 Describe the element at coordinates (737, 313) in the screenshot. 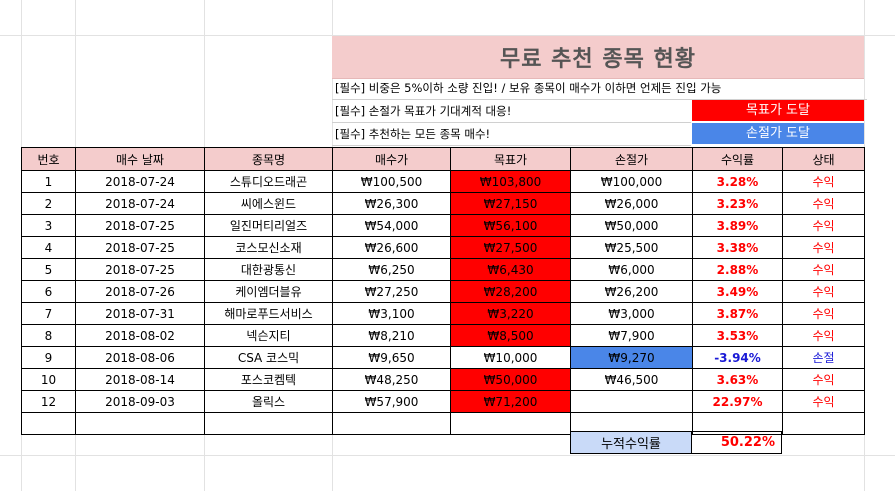

I see `cell-yield: 3.87%` at that location.